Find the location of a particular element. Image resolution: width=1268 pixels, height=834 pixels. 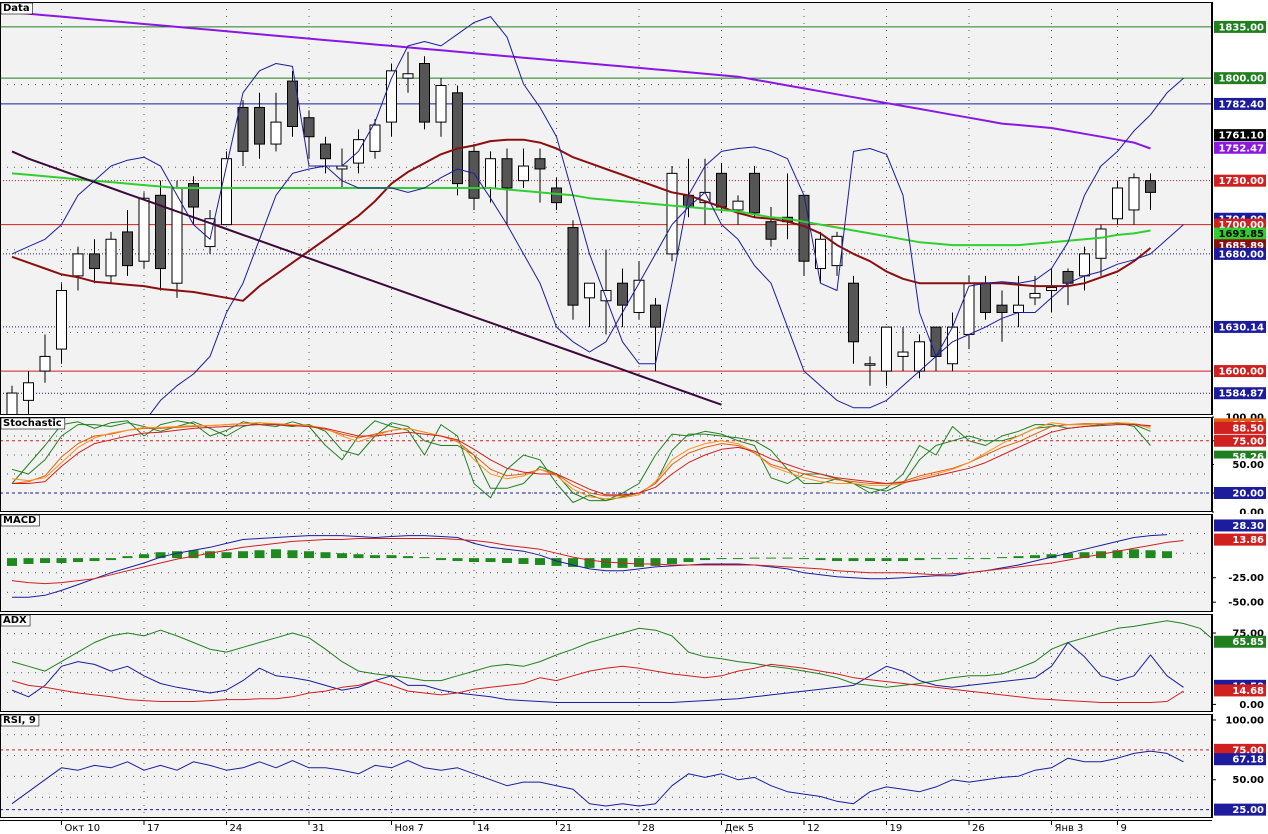

value-tag-label: 25.00 is located at coordinates (1248, 810).